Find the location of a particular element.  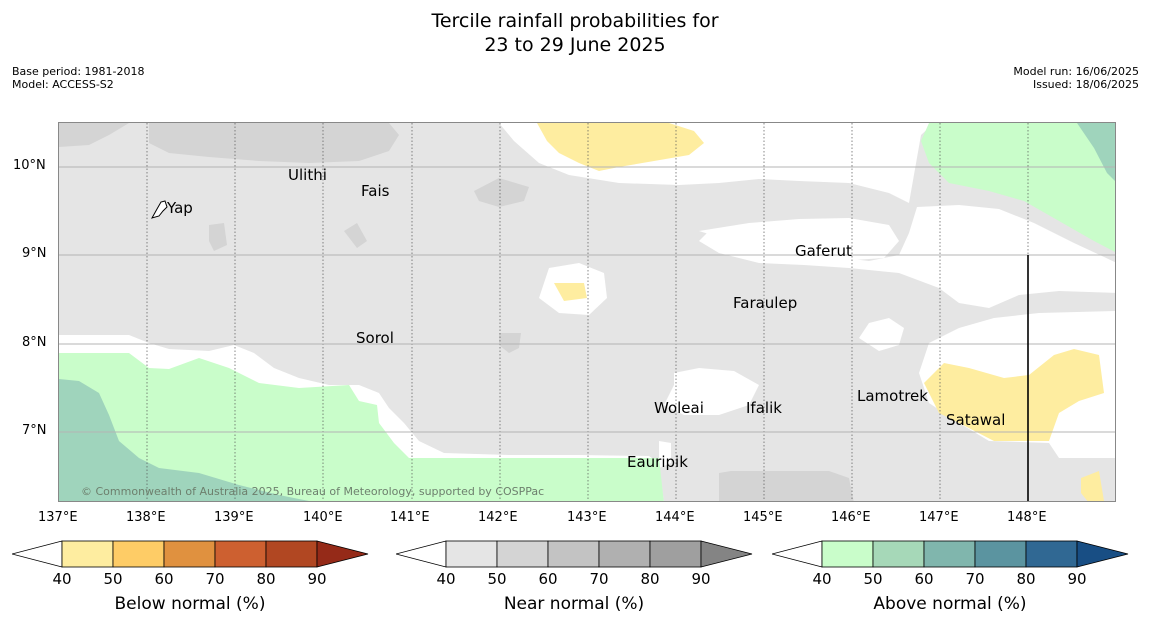

place-satawal: Satawal is located at coordinates (976, 420).